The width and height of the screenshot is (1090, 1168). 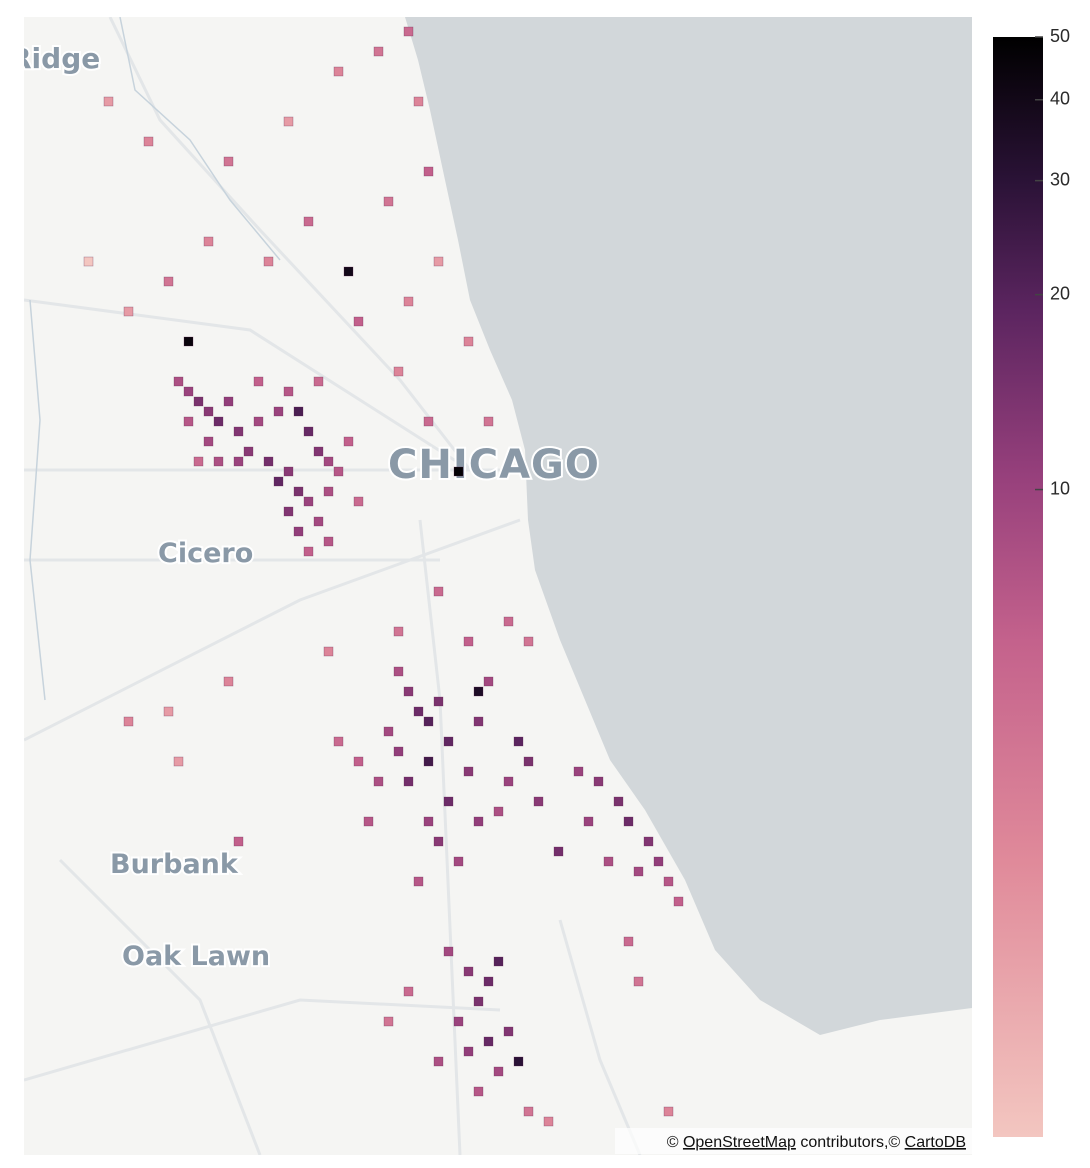 I want to click on colorbar-tick-label: 20, so click(x=1060, y=293).